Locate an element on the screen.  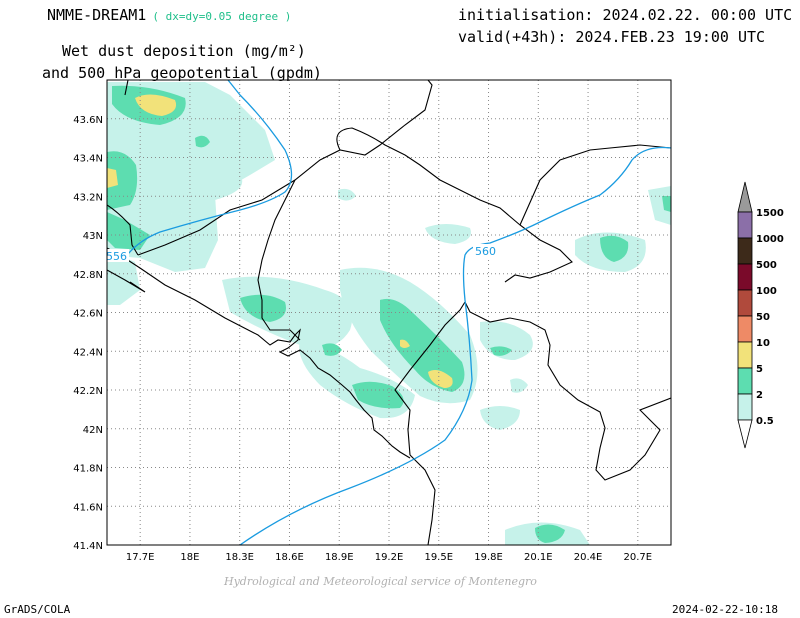
lon-tick-label: 17.7E is located at coordinates (140, 557).